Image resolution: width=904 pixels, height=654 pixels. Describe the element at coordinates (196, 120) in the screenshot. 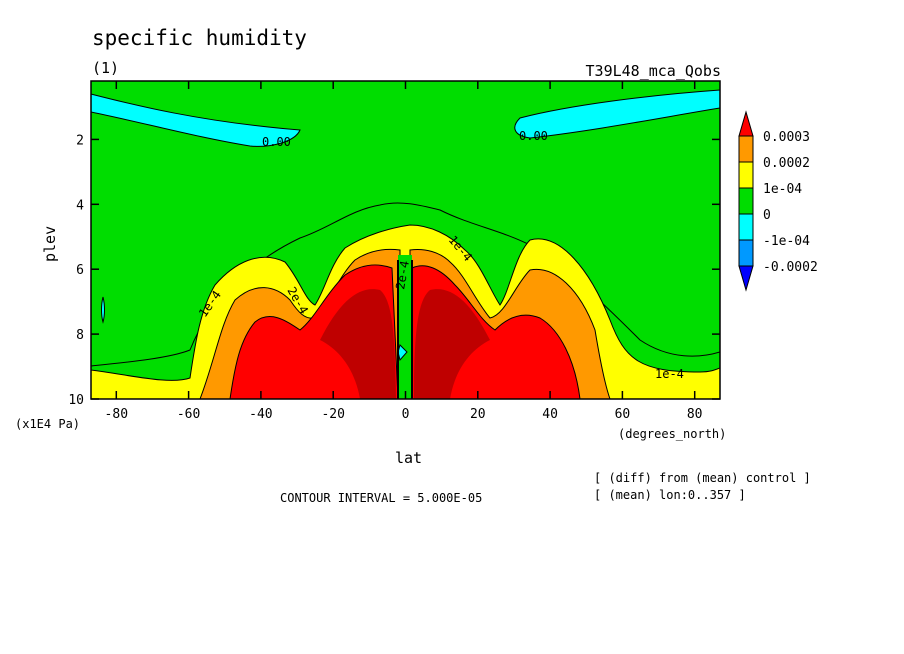

I see `negative-region-south` at that location.